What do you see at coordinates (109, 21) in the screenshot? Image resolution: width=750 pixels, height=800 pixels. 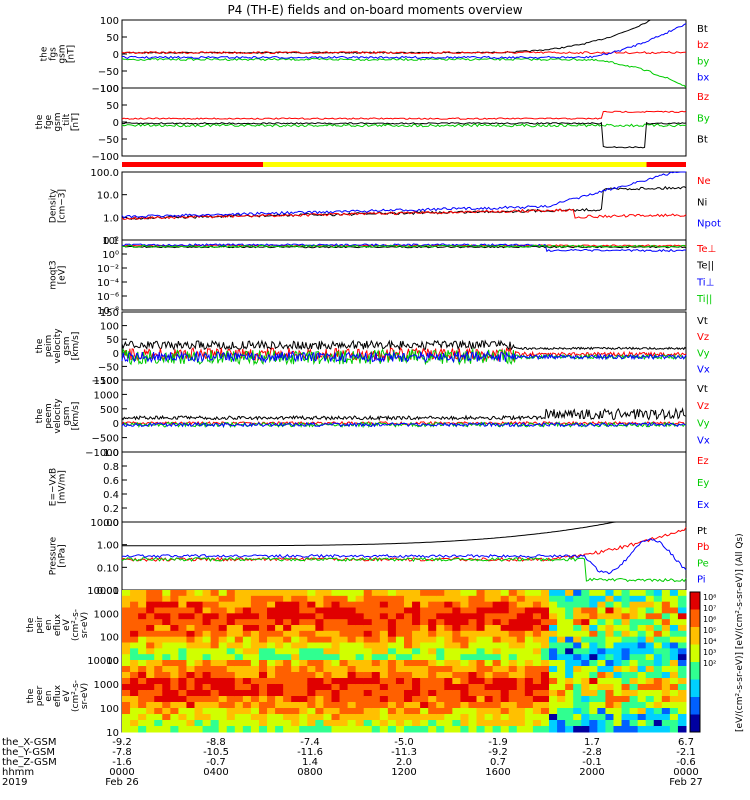 I see `y-tick-label: 100` at bounding box center [109, 21].